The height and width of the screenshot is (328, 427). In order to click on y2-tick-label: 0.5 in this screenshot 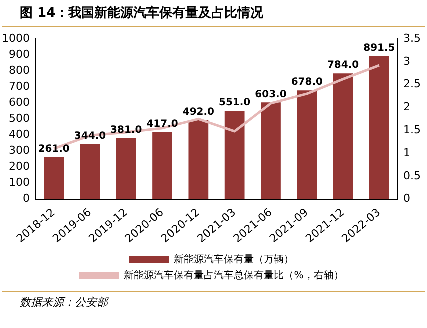, I will do `click(413, 175)`.